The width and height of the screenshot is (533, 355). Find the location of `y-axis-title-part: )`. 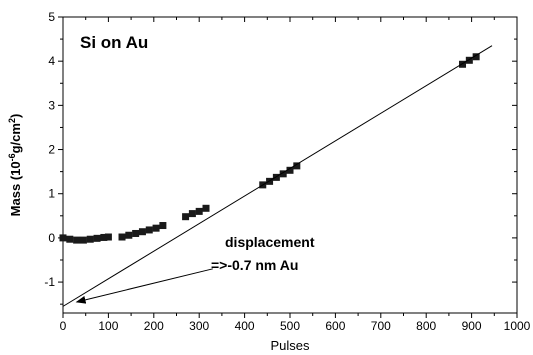

y-axis-title-part: ) is located at coordinates (15, 116).